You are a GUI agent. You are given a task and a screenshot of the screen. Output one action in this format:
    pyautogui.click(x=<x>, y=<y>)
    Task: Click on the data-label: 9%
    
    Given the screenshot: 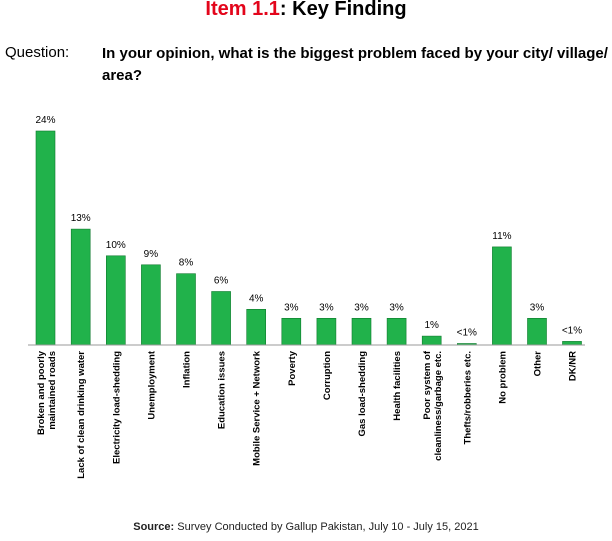 What is the action you would take?
    pyautogui.click(x=151, y=254)
    